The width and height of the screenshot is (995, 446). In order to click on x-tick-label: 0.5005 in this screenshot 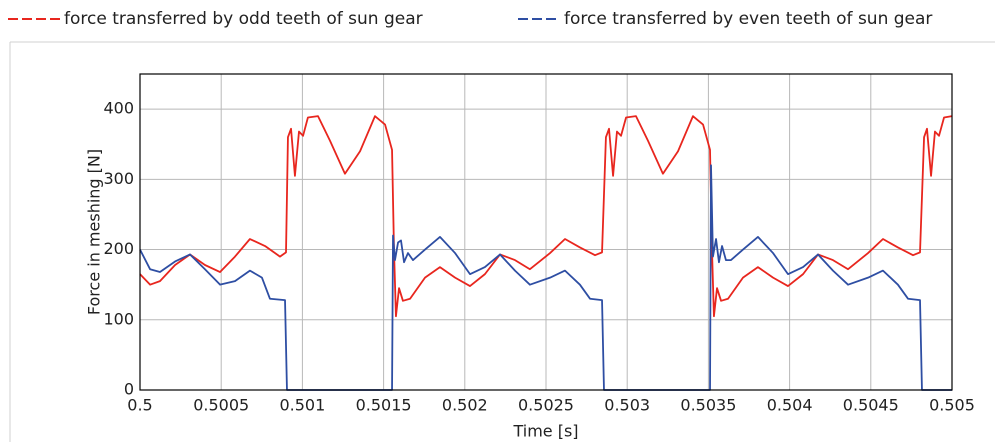, I will do `click(221, 405)`.